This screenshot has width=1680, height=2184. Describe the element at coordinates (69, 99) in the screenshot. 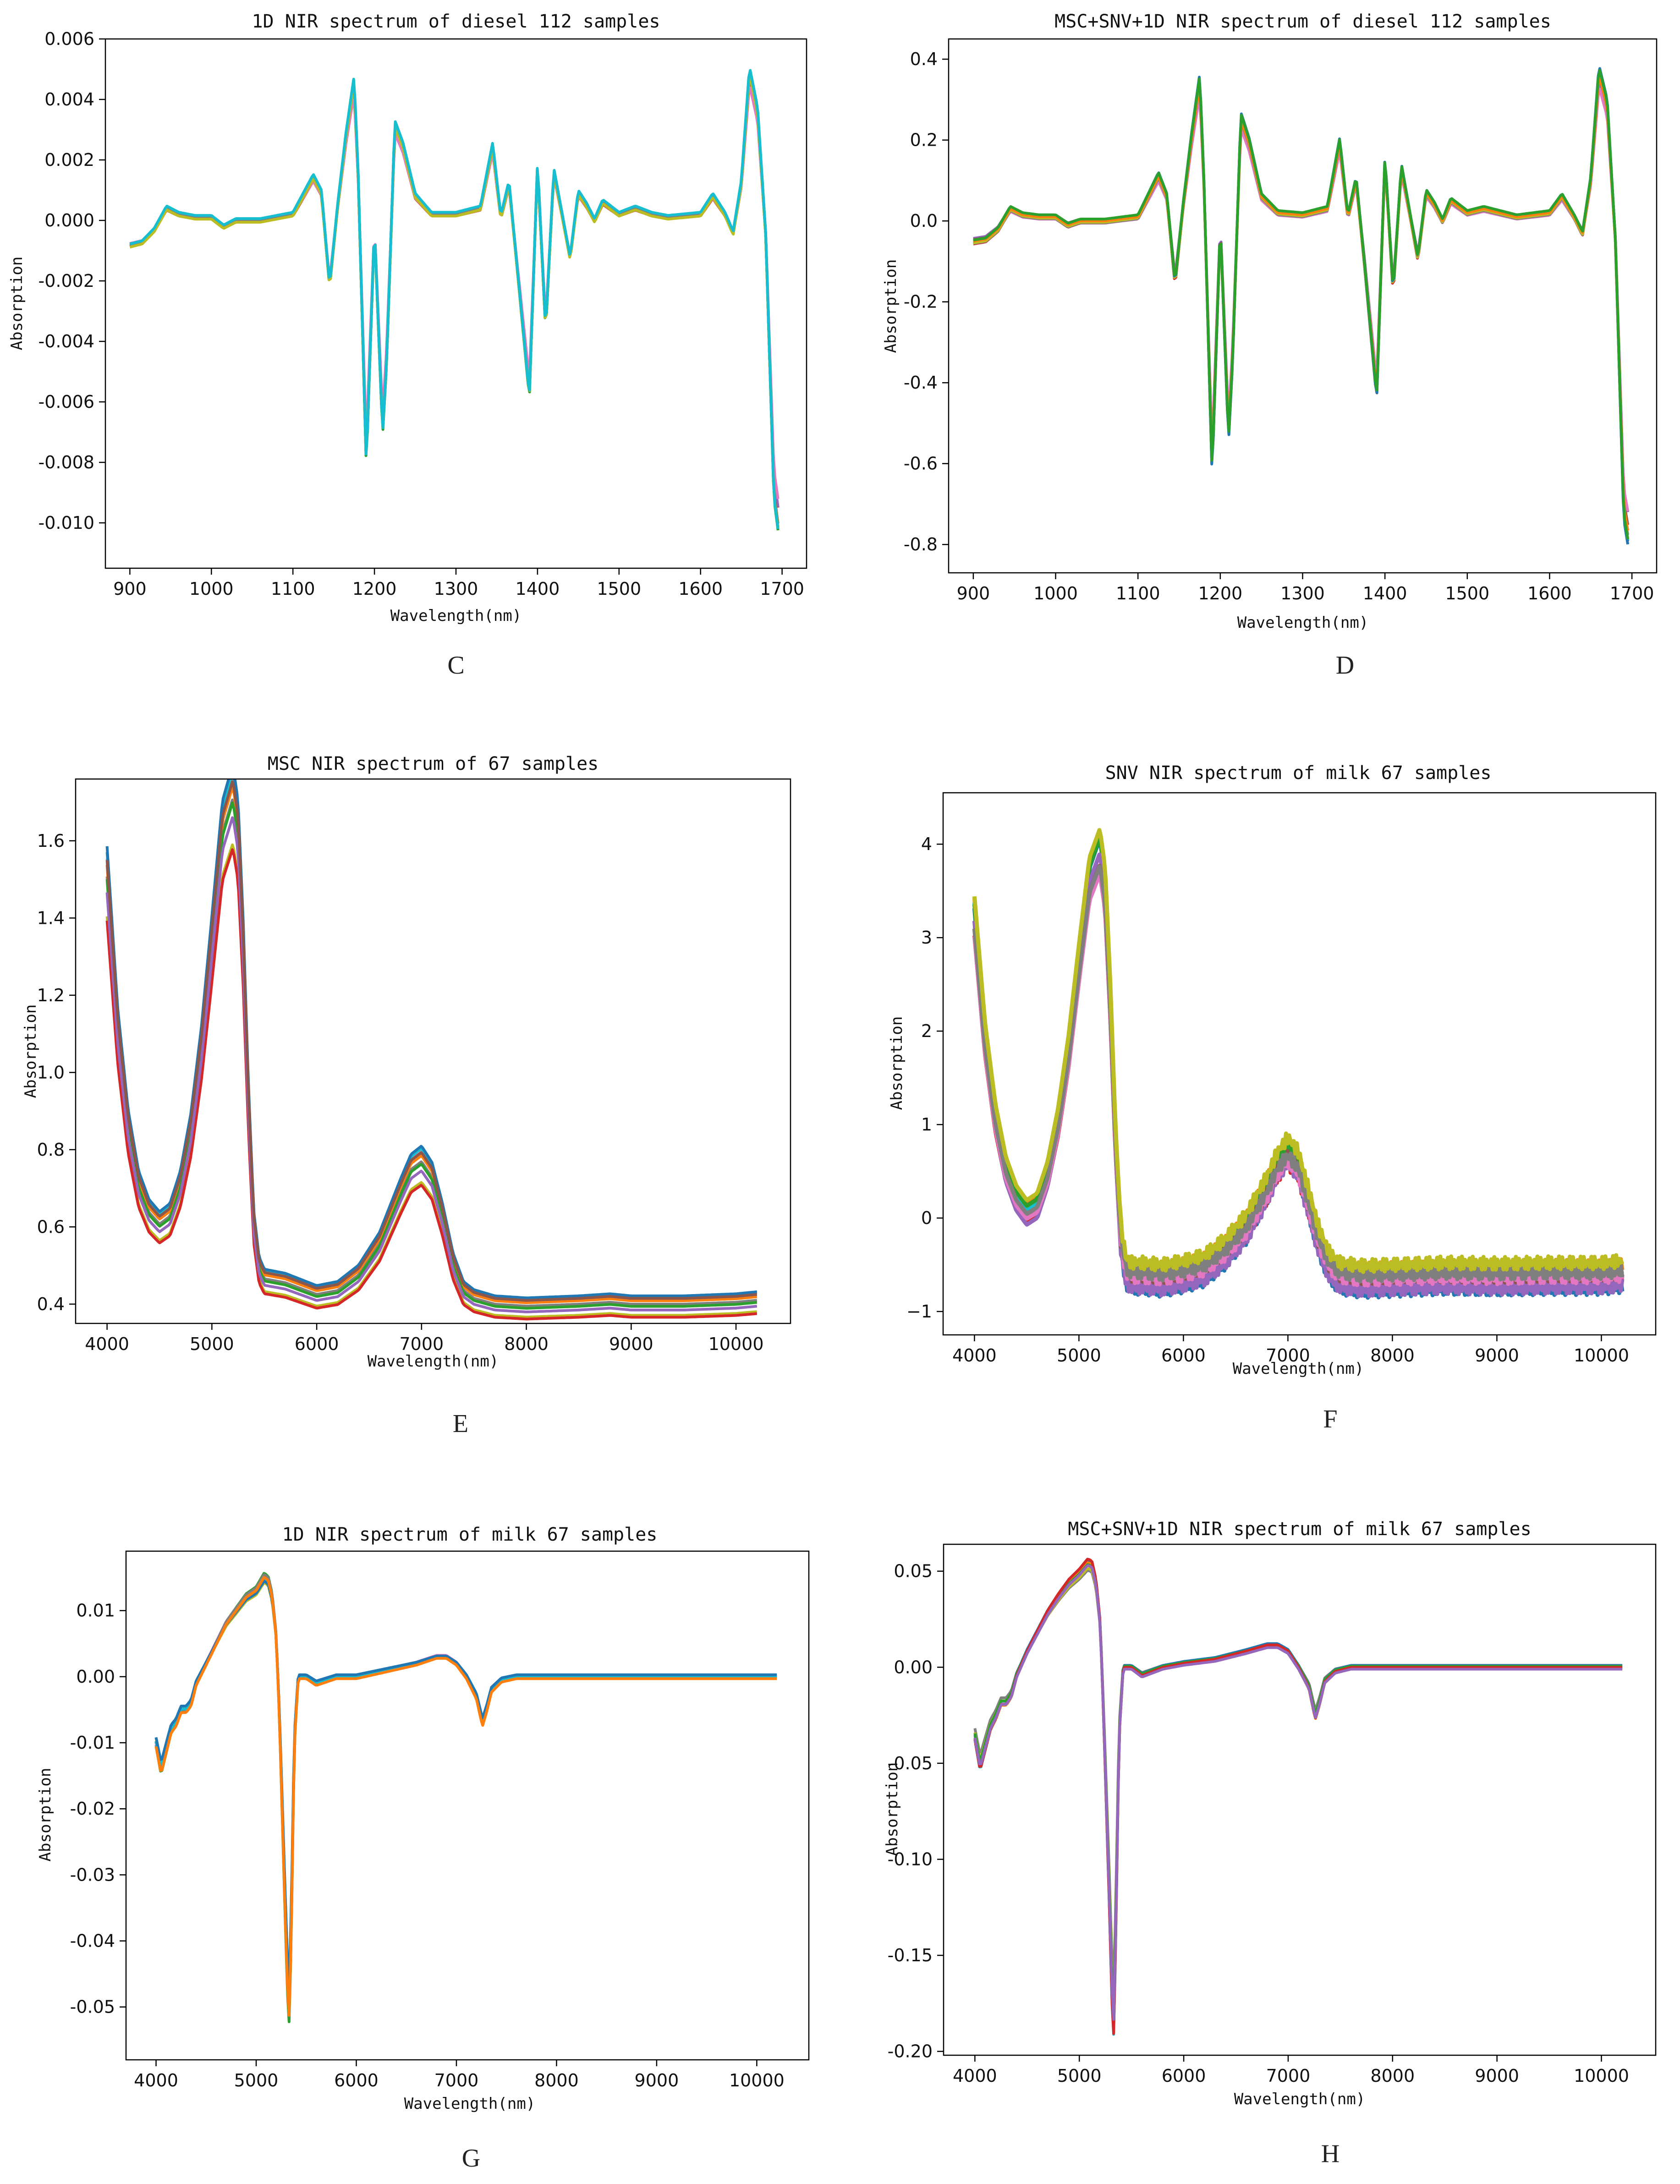

I see `y-tick-label: 0.004` at that location.